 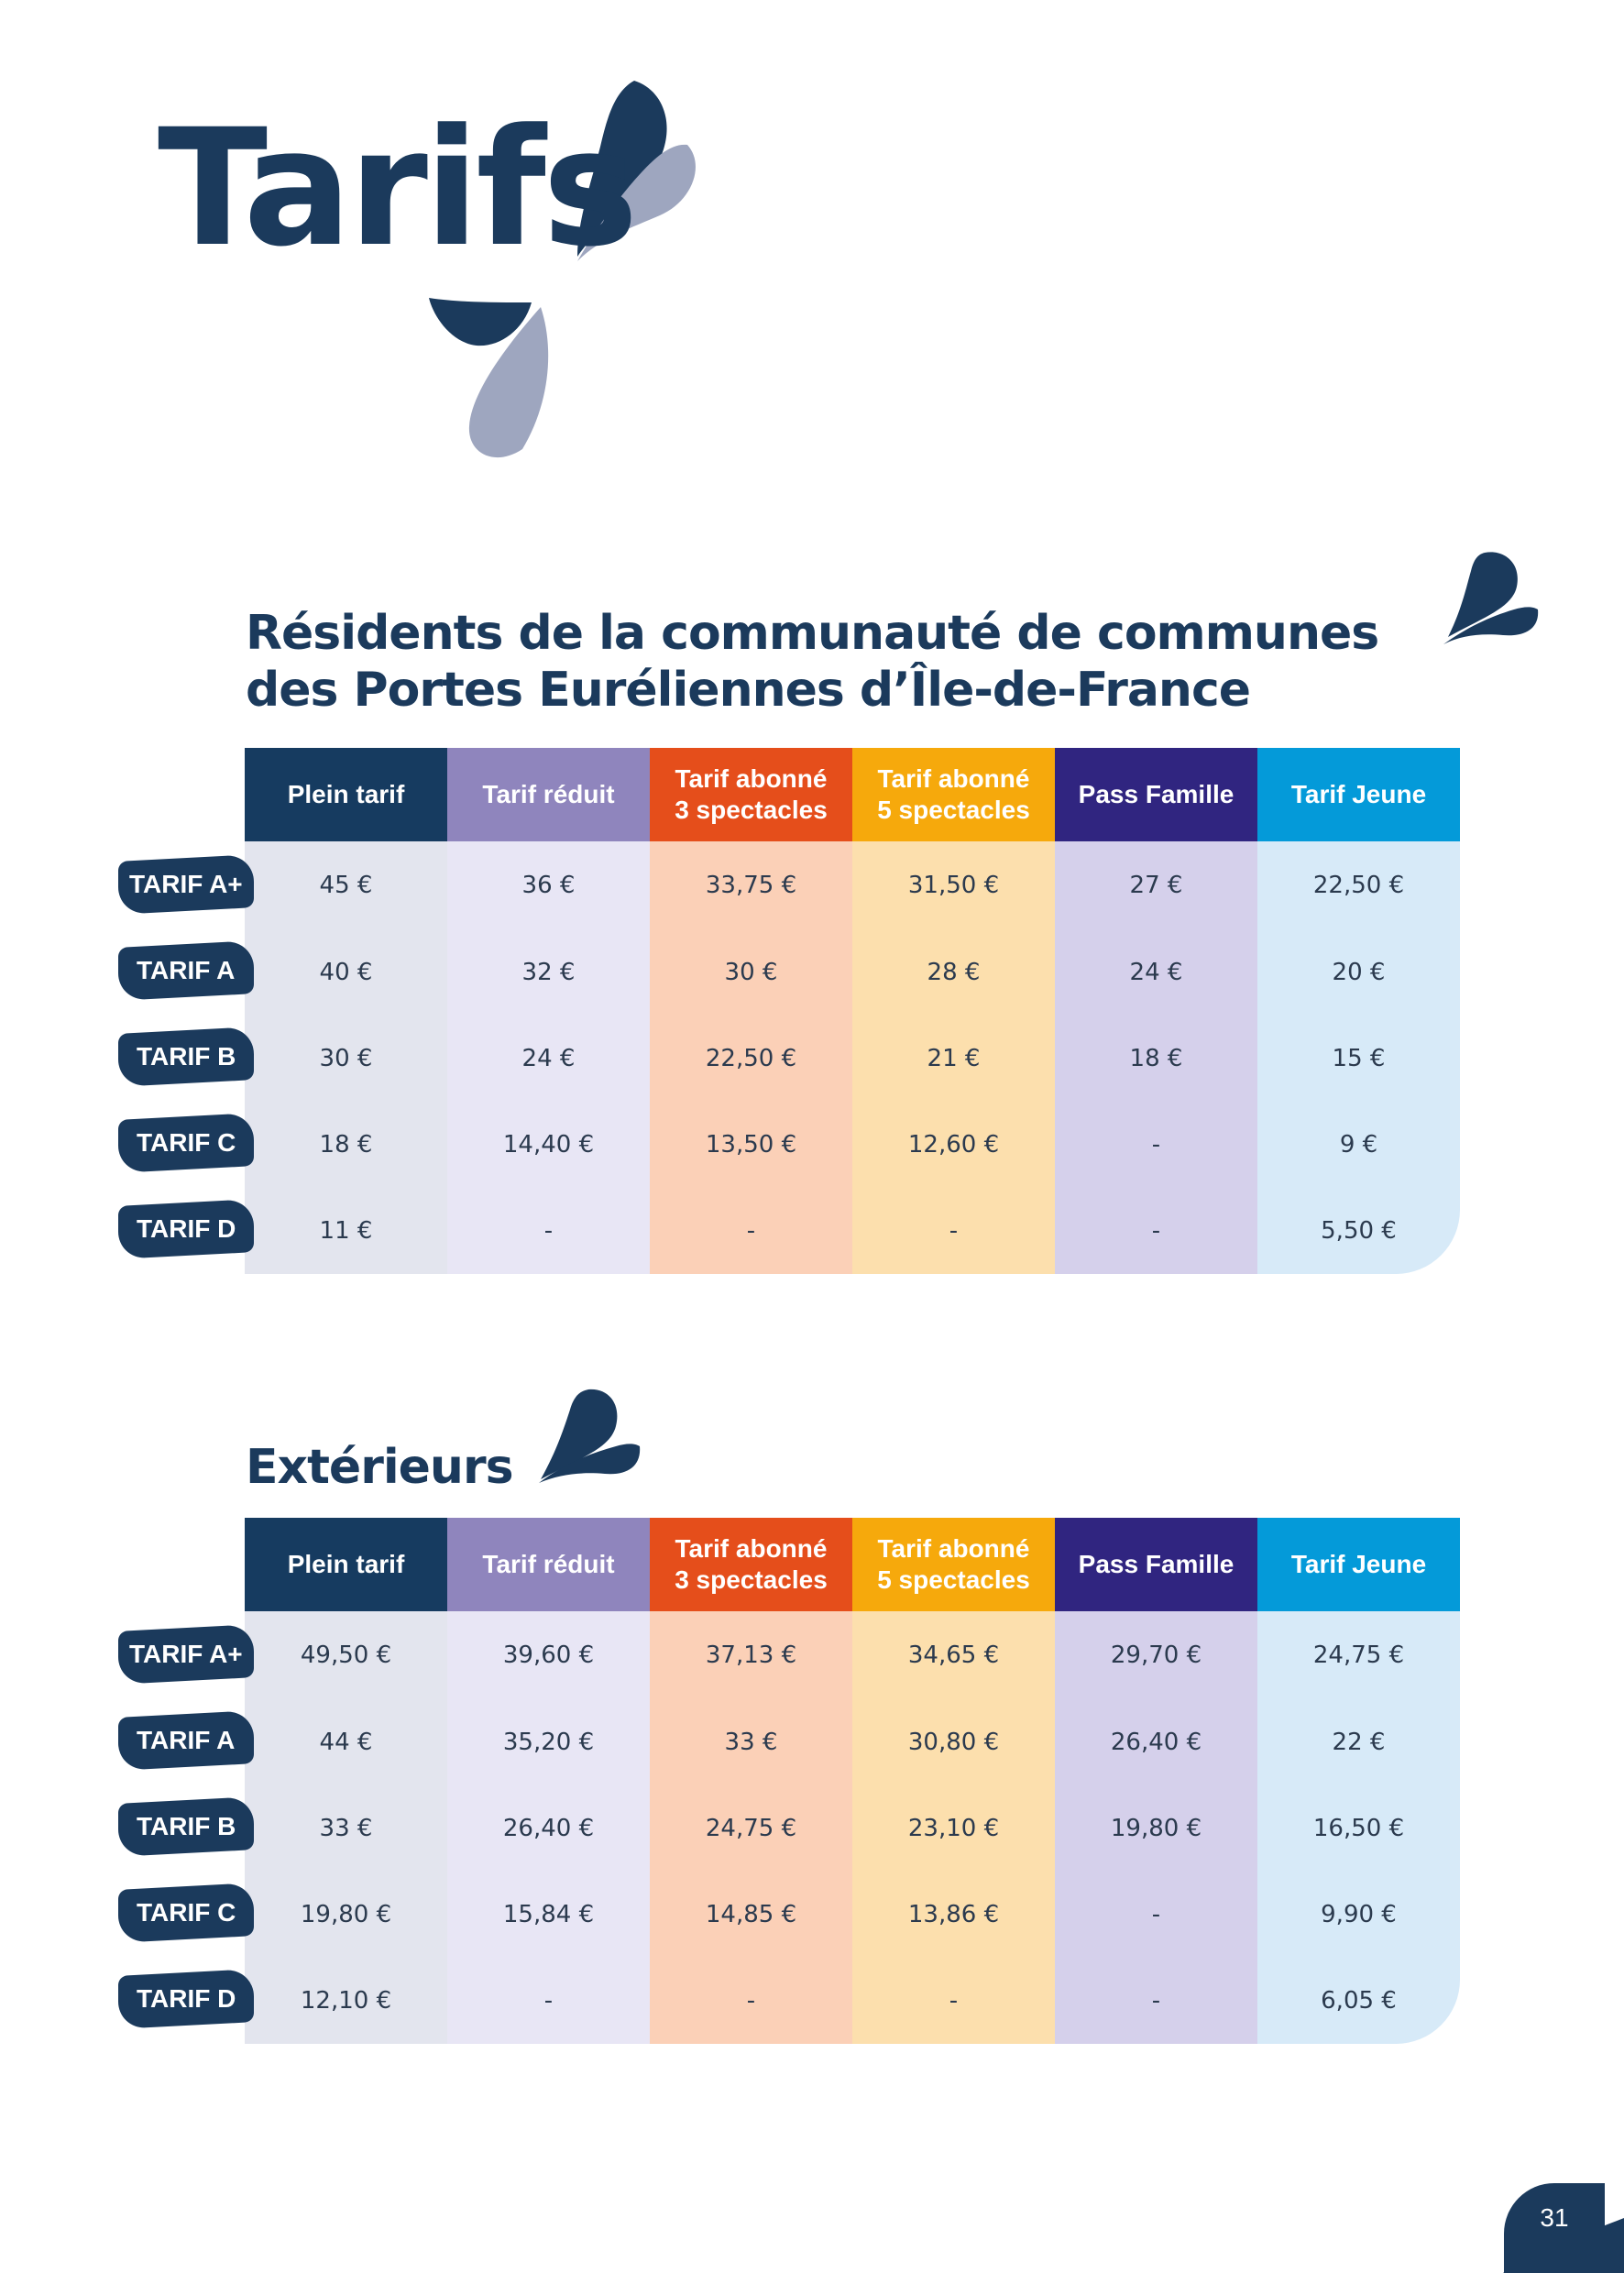 I want to click on column-header-tarif-jeune: Tarif Jeune, so click(x=1358, y=1564).